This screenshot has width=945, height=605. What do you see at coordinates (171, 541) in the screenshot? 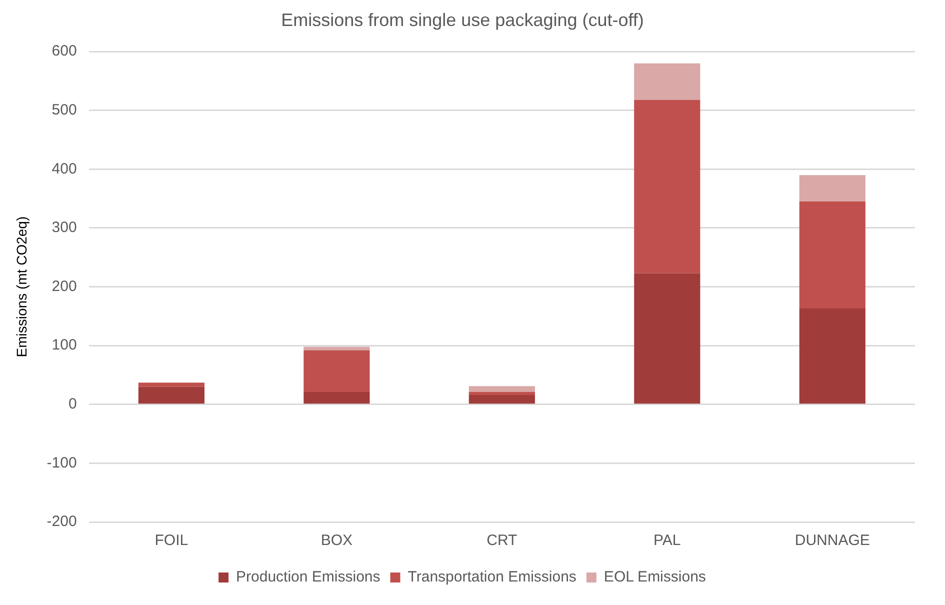
I see `x-tick-label: FOIL` at bounding box center [171, 541].